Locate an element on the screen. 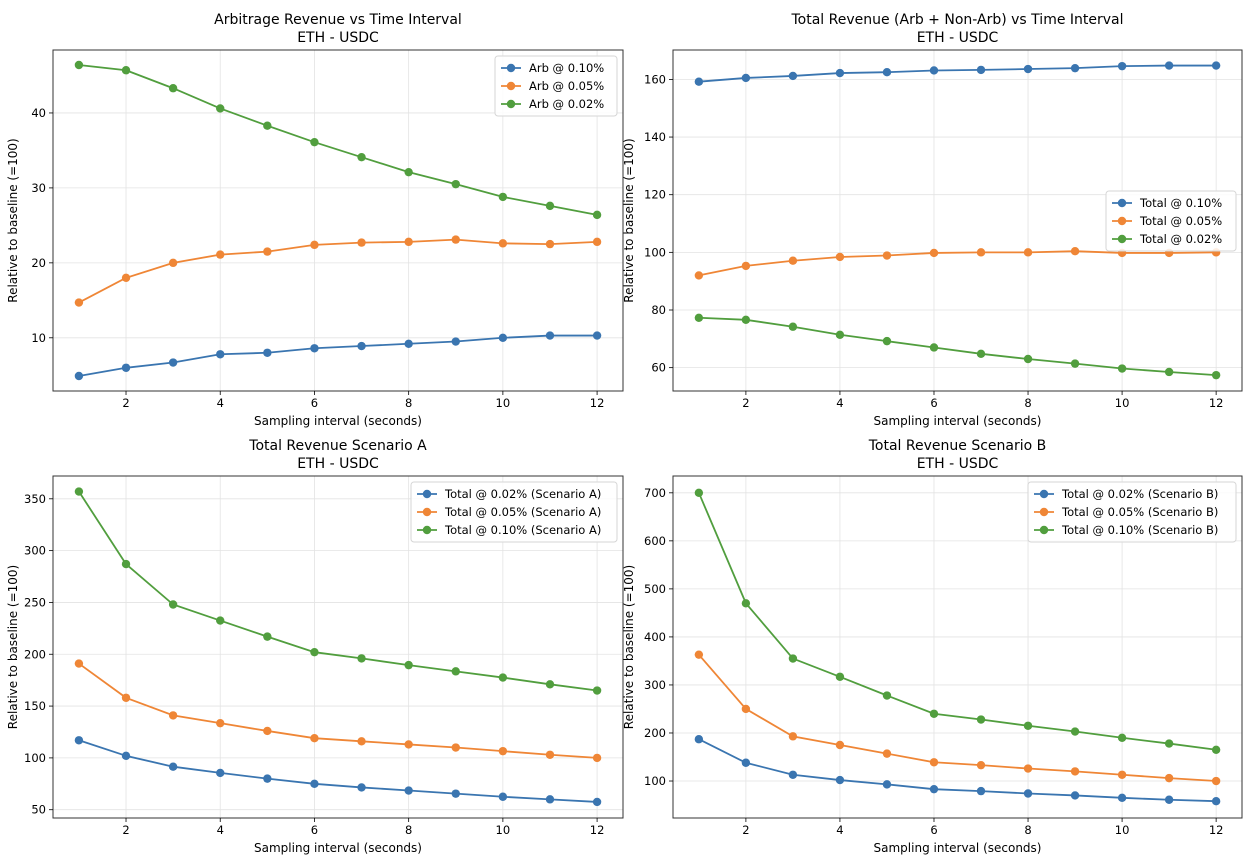 The width and height of the screenshot is (1260, 866). y-tick-label: 300 is located at coordinates (655, 685).